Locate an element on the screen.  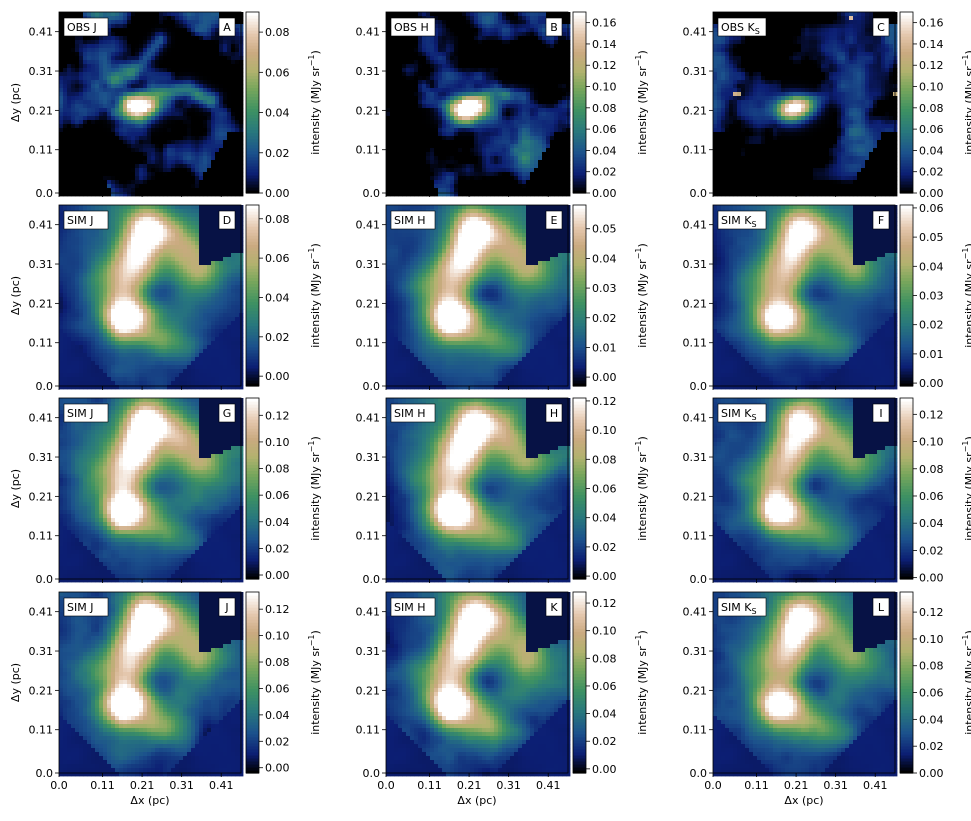
panel-letter: E is located at coordinates (554, 220).